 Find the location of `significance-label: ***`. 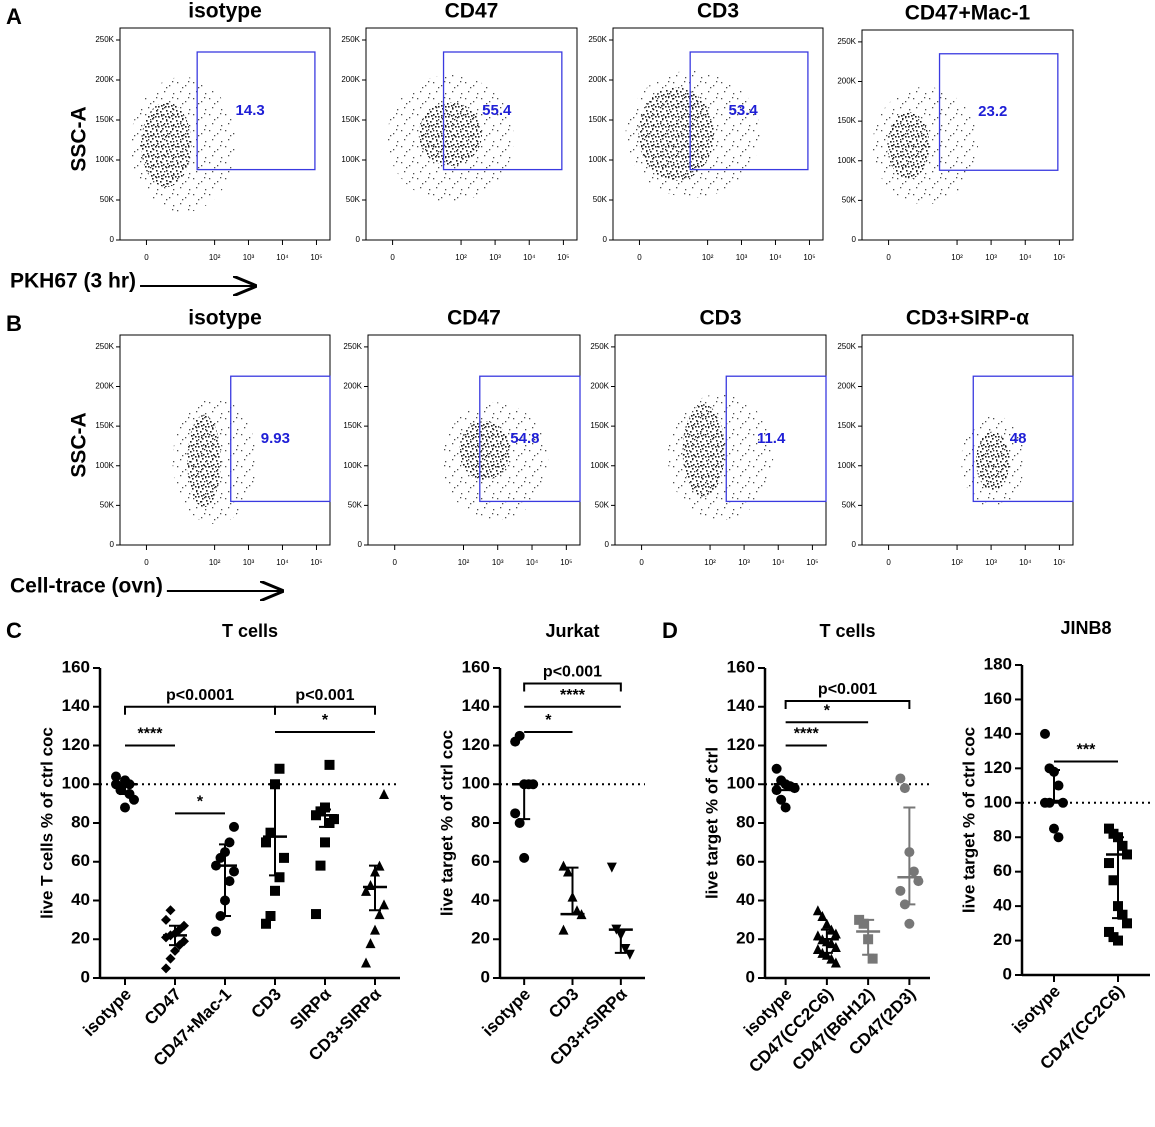

significance-label: *** is located at coordinates (1086, 750).